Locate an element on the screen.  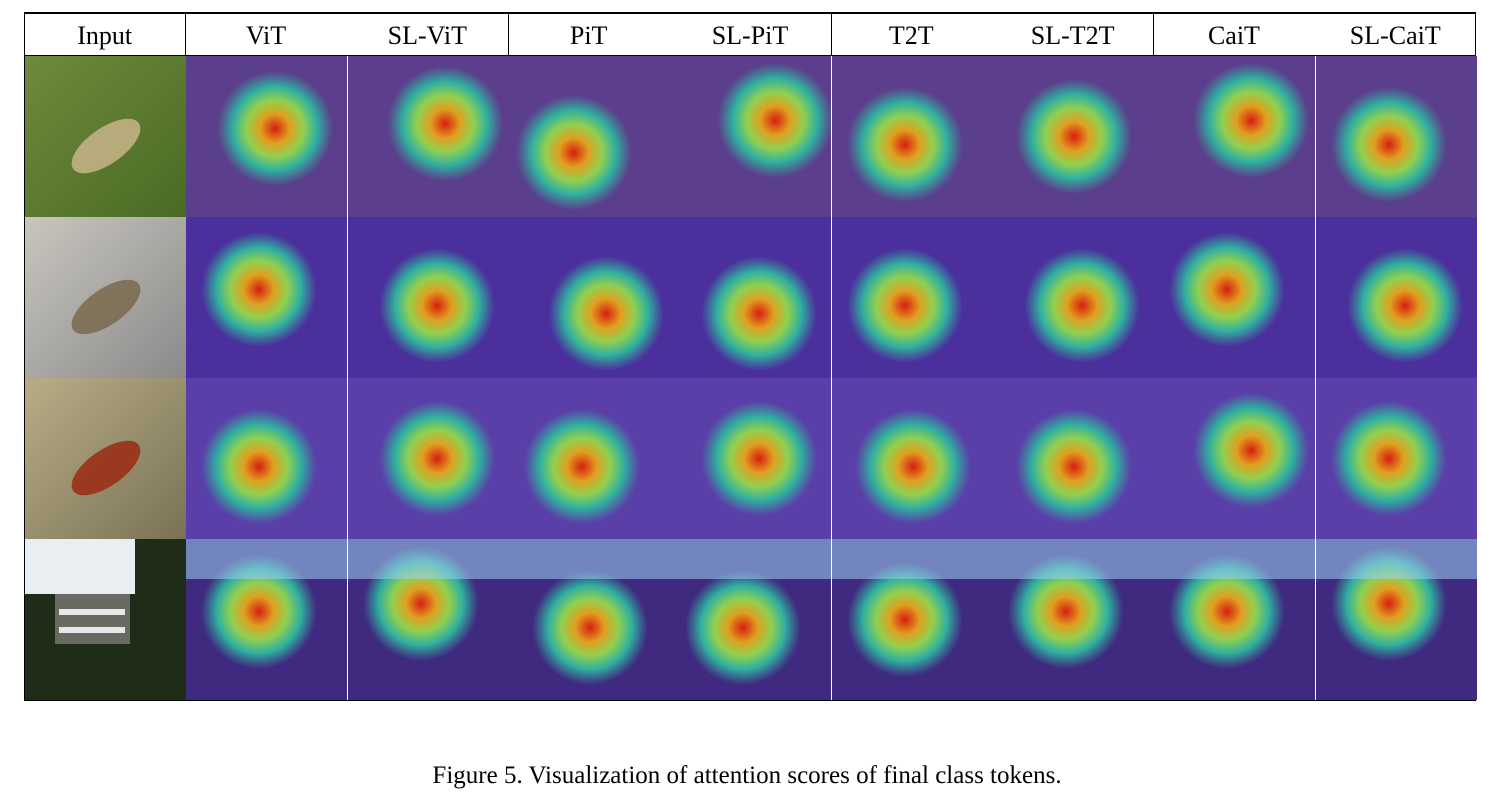
column-header-cait: CaiT is located at coordinates (1233, 35).